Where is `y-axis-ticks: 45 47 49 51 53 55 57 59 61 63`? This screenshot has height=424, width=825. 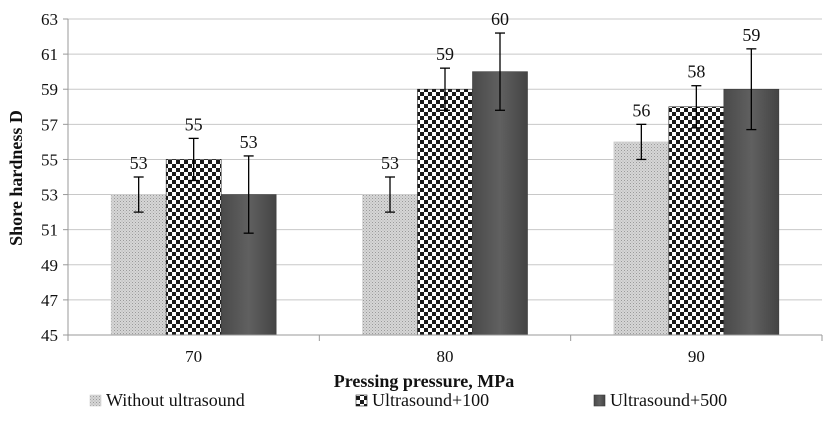
y-axis-ticks: 45 47 49 51 53 55 57 59 61 63 is located at coordinates (54, 177).